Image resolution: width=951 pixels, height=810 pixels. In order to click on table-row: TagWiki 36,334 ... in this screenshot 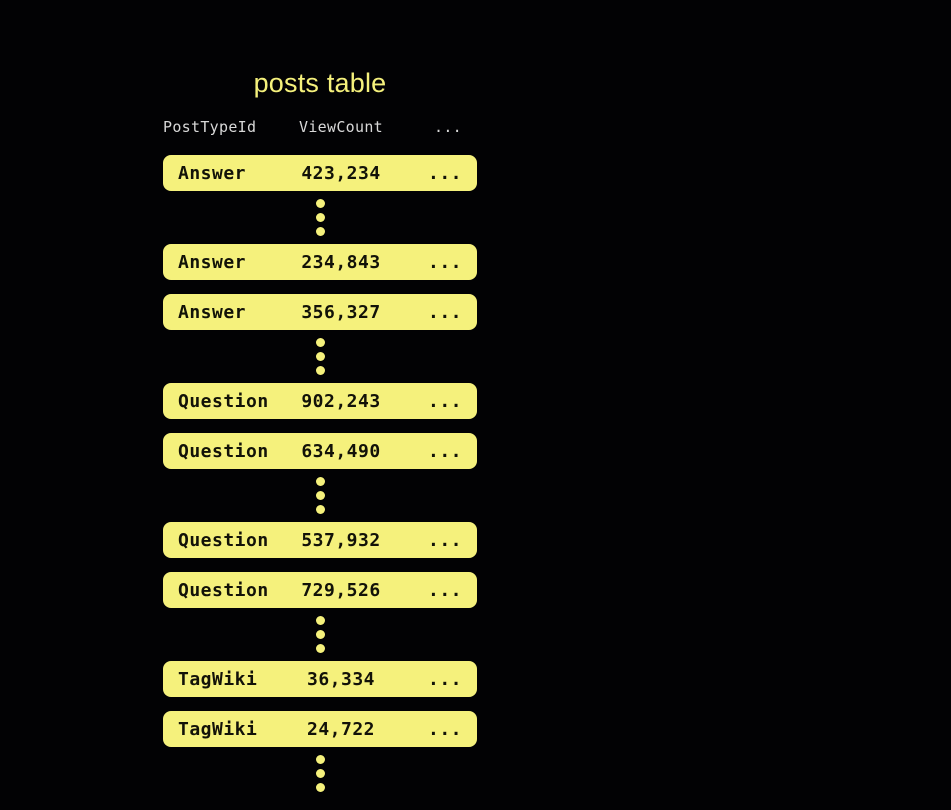, I will do `click(320, 679)`.